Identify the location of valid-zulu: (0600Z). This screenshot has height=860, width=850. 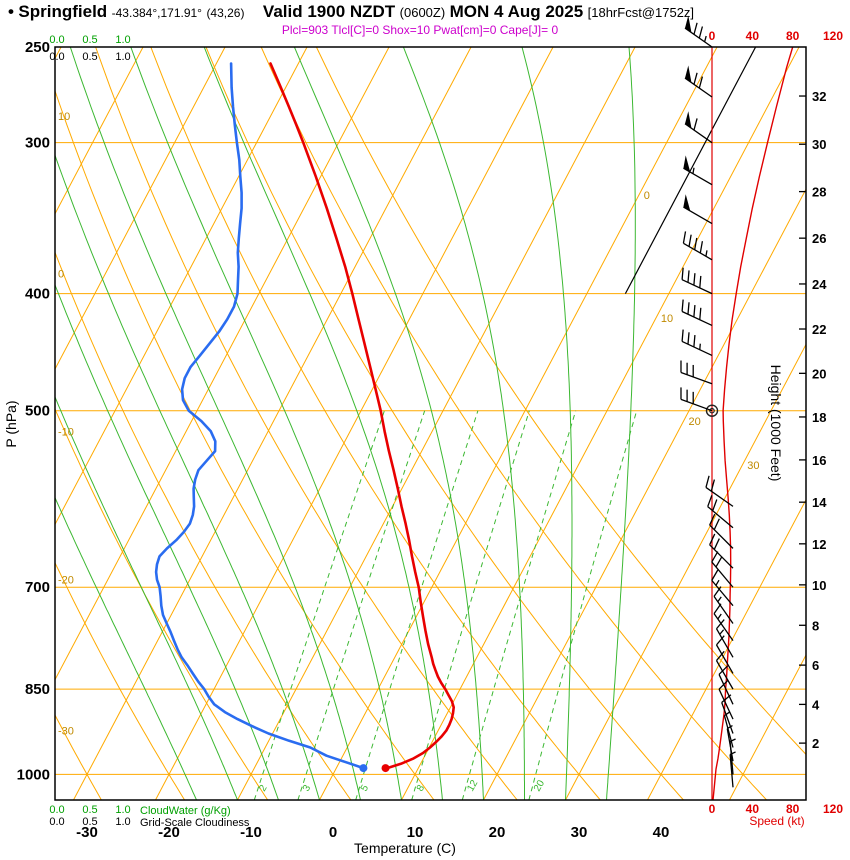
(422, 12).